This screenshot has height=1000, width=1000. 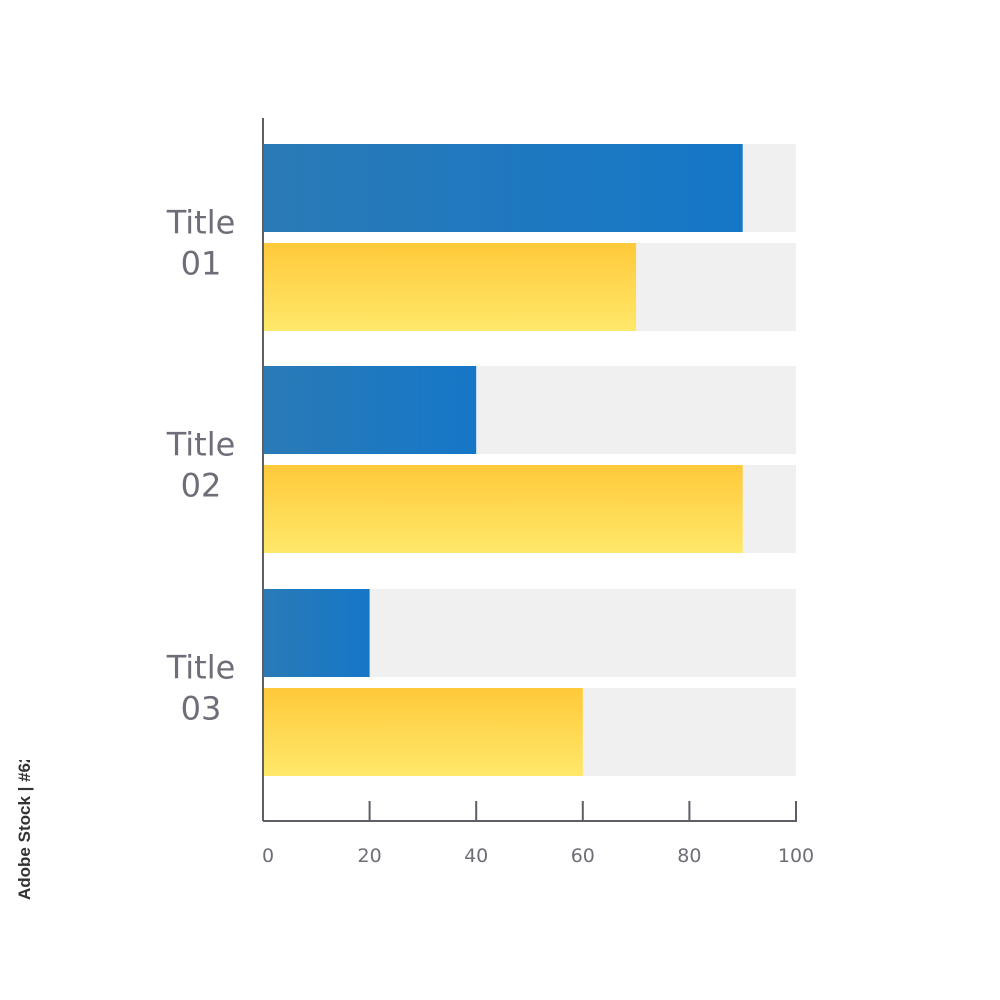 I want to click on category-label-line2: 01, so click(x=201, y=264).